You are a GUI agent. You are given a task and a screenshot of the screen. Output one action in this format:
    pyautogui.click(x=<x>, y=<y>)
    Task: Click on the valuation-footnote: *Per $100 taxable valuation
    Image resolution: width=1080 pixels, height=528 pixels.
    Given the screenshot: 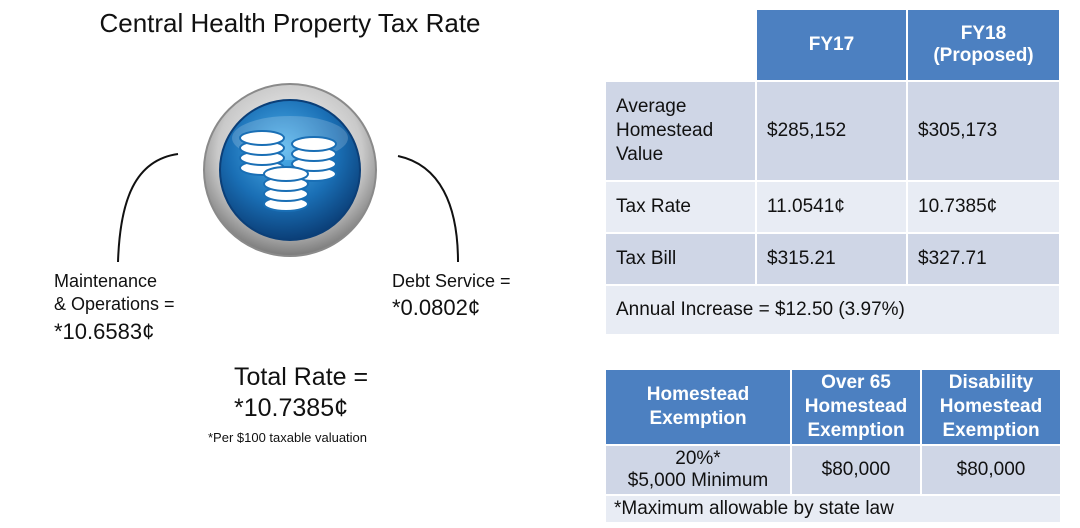 What is the action you would take?
    pyautogui.click(x=288, y=437)
    